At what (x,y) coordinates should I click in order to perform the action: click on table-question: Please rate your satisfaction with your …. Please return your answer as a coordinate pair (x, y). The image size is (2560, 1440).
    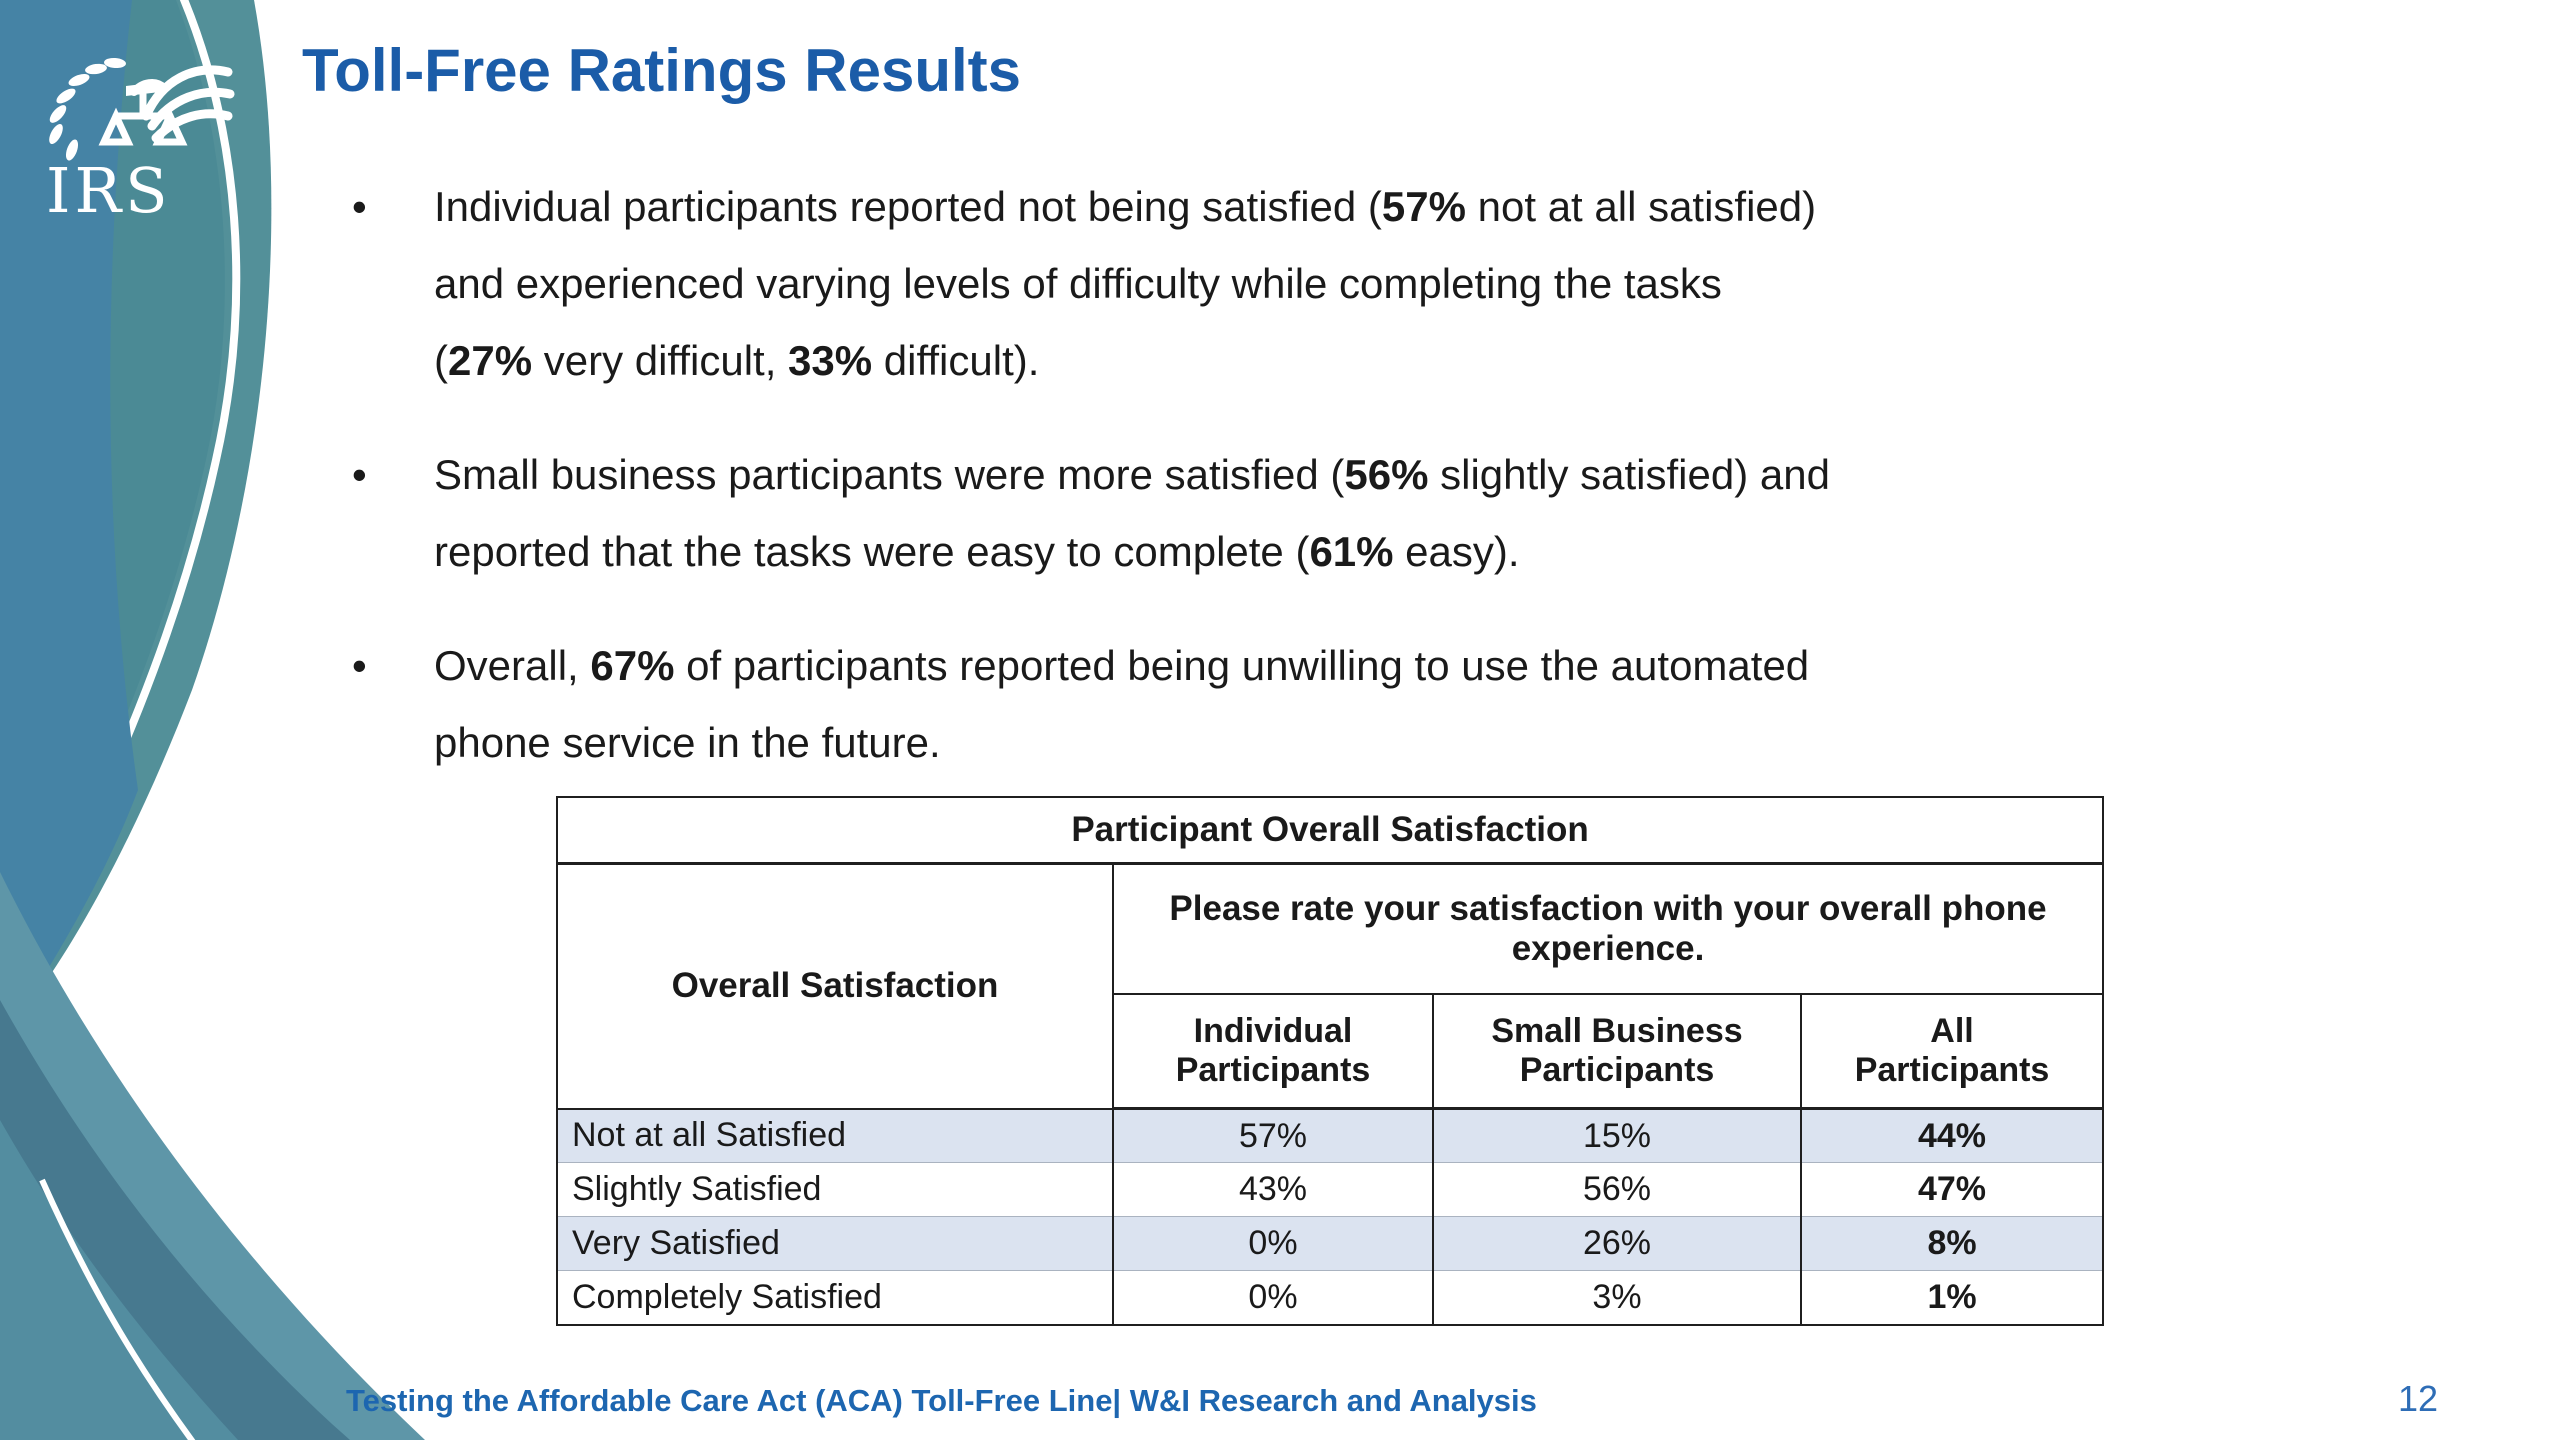
    Looking at the image, I should click on (1608, 928).